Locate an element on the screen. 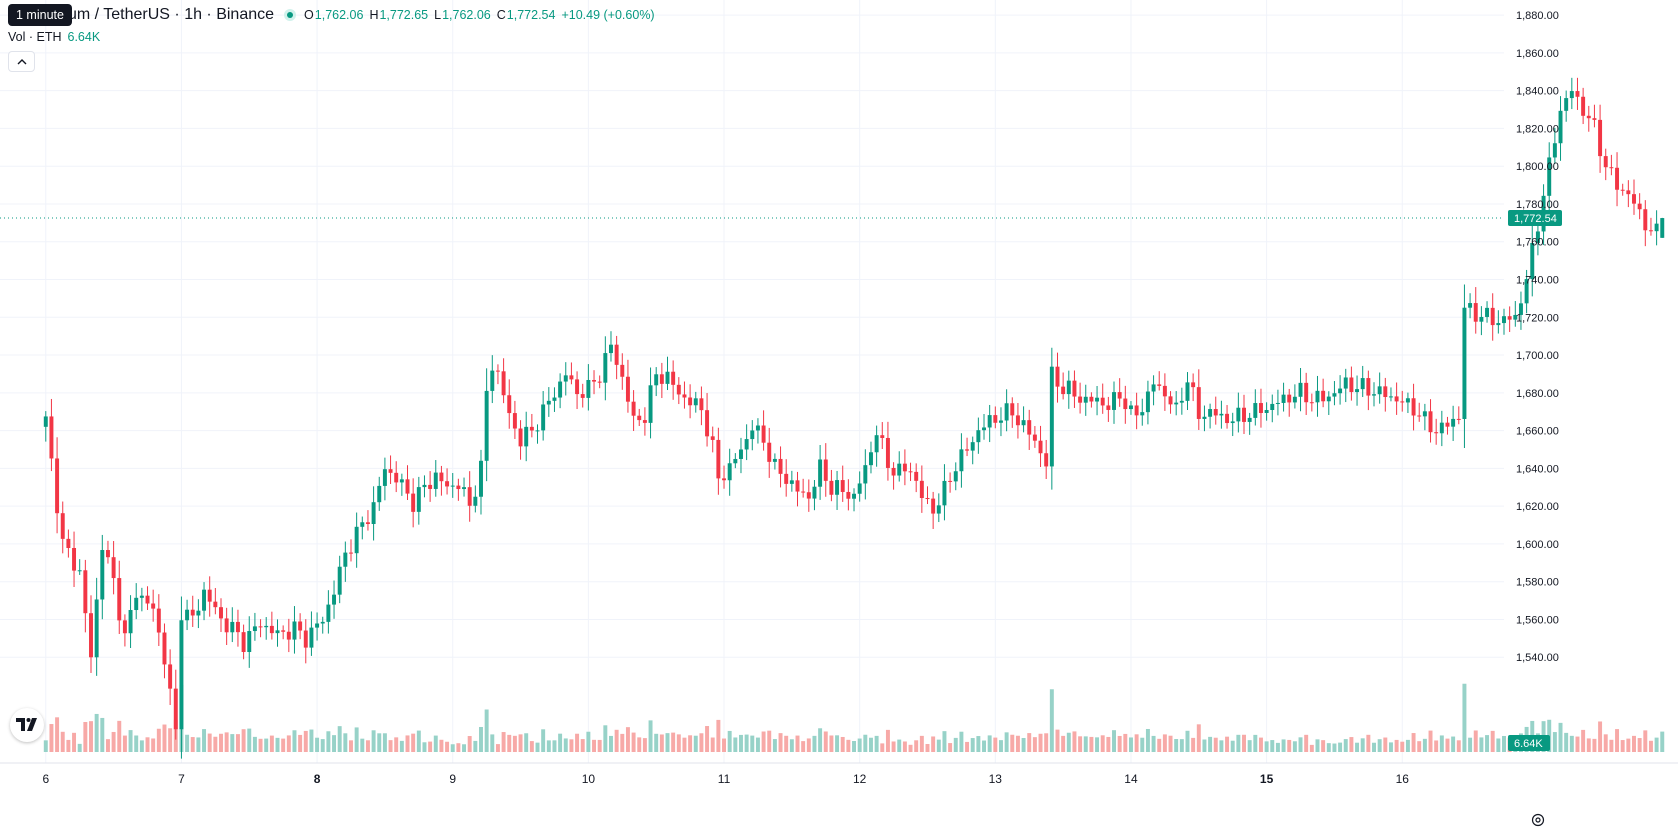  price-tick-label: 1,620.00 is located at coordinates (1537, 507).